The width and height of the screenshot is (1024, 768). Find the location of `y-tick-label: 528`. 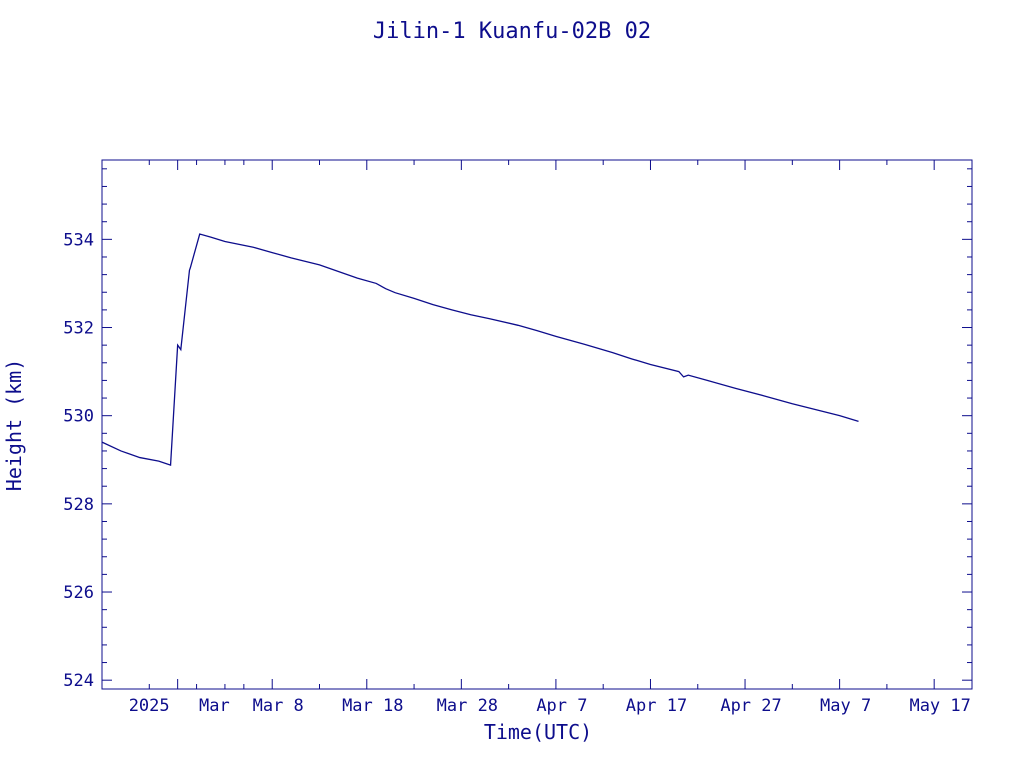

y-tick-label: 528 is located at coordinates (78, 505).